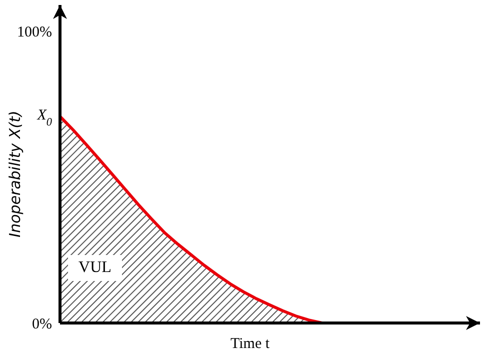 This screenshot has height=356, width=488. I want to click on y-tick-label: 100%, so click(34, 32).